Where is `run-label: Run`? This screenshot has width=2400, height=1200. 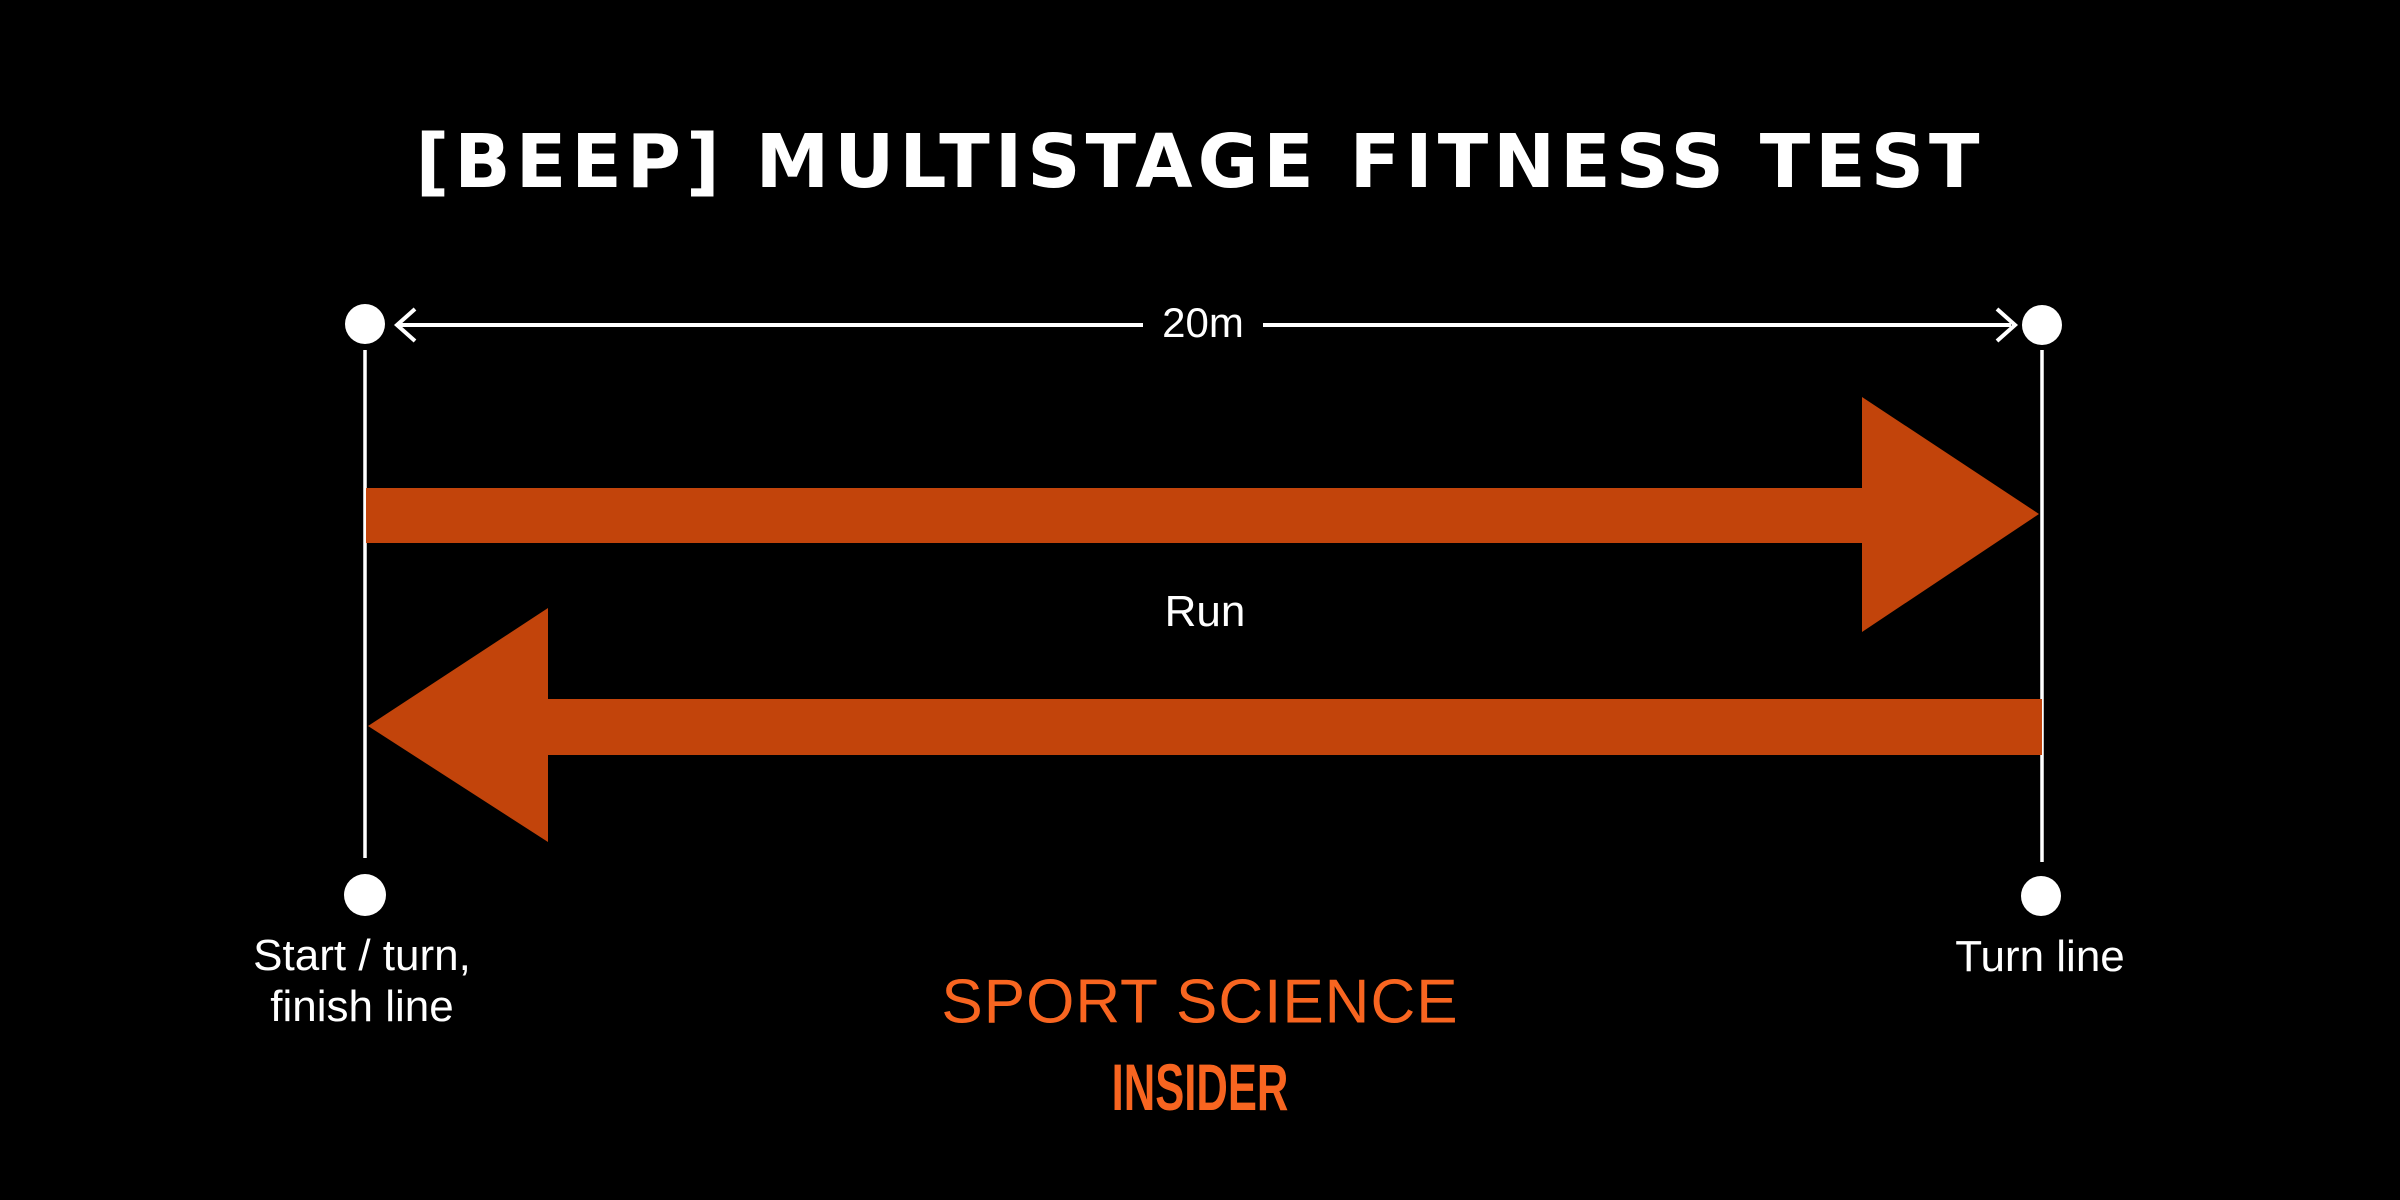 run-label: Run is located at coordinates (1205, 611).